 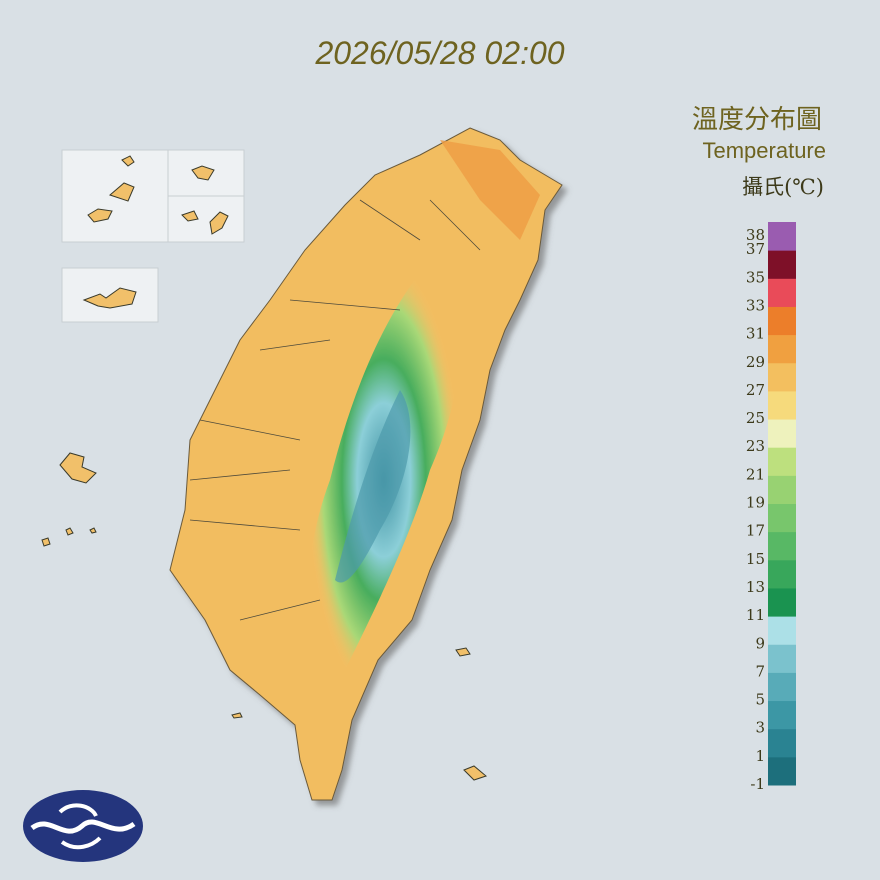 I want to click on inset-boxes, so click(x=153, y=236).